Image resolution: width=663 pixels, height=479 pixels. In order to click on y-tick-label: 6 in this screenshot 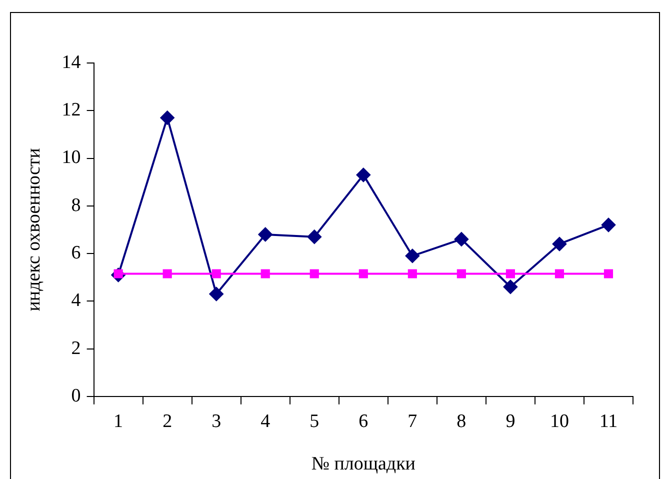, I will do `click(76, 253)`.